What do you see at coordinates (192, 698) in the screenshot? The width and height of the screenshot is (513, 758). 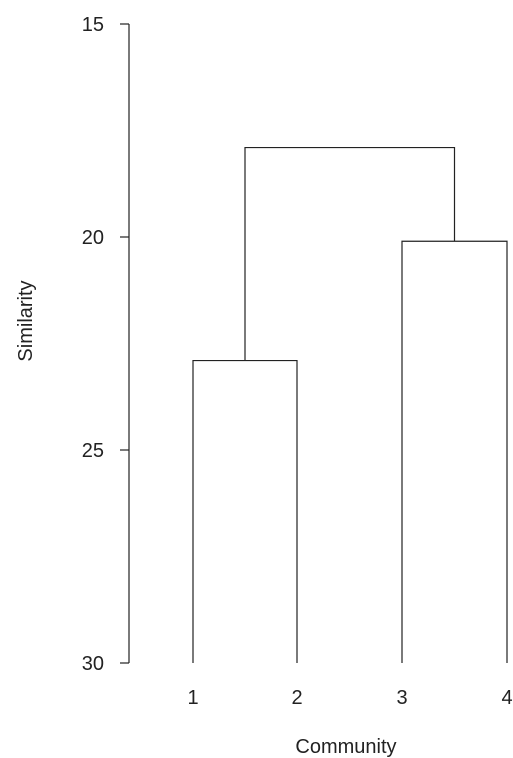 I see `x-tick-label: 1` at bounding box center [192, 698].